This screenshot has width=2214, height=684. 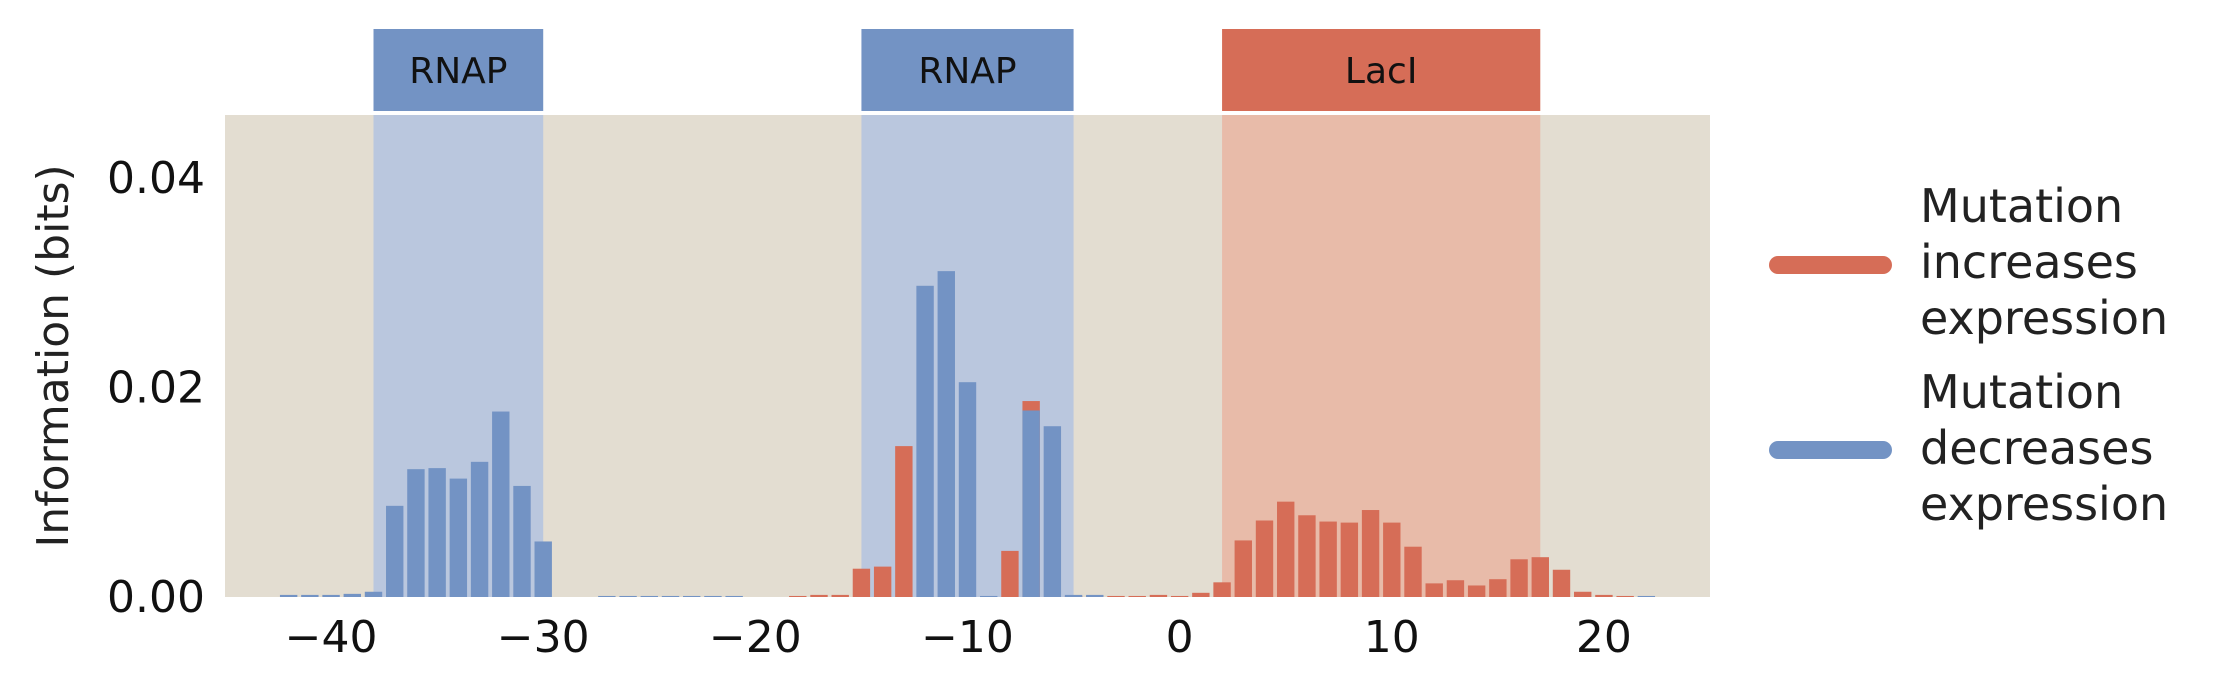 What do you see at coordinates (628, 596) in the screenshot?
I see `bar-decreases-pos--26` at bounding box center [628, 596].